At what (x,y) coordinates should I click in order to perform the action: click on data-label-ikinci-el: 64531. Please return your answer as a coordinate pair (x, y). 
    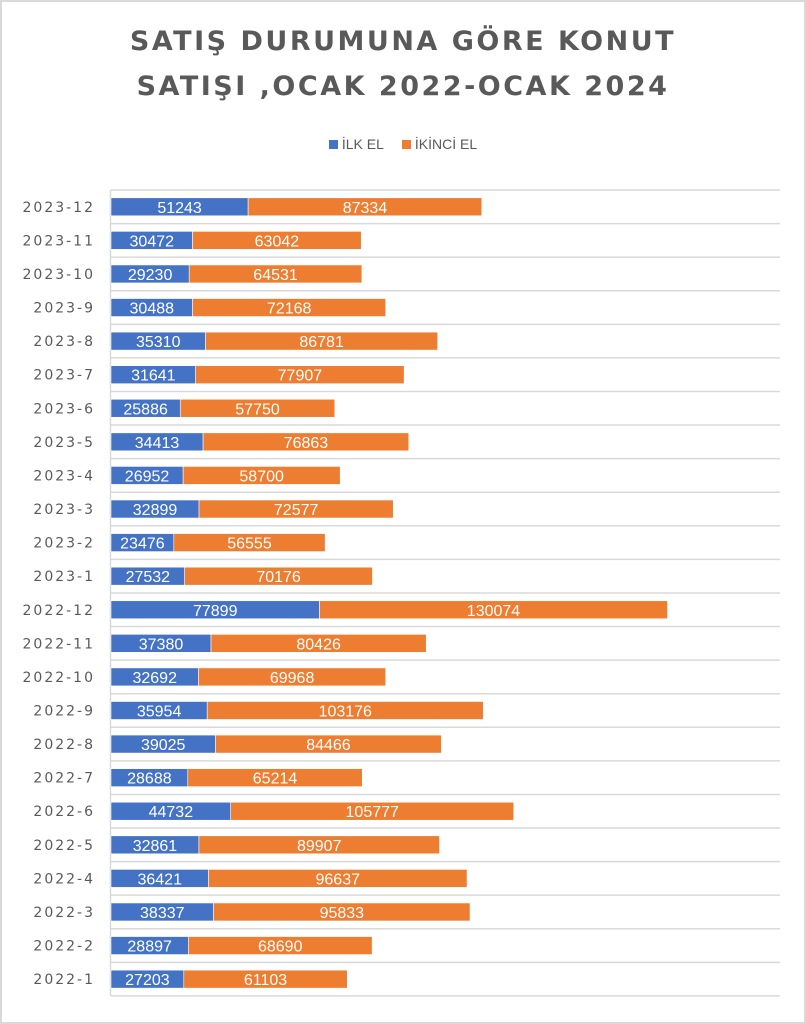
    Looking at the image, I should click on (275, 275).